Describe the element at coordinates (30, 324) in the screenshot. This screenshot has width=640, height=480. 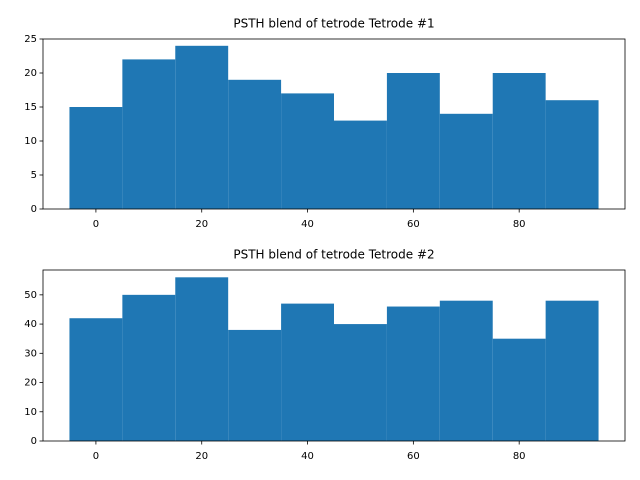
I see `y-tick-label: 40` at that location.